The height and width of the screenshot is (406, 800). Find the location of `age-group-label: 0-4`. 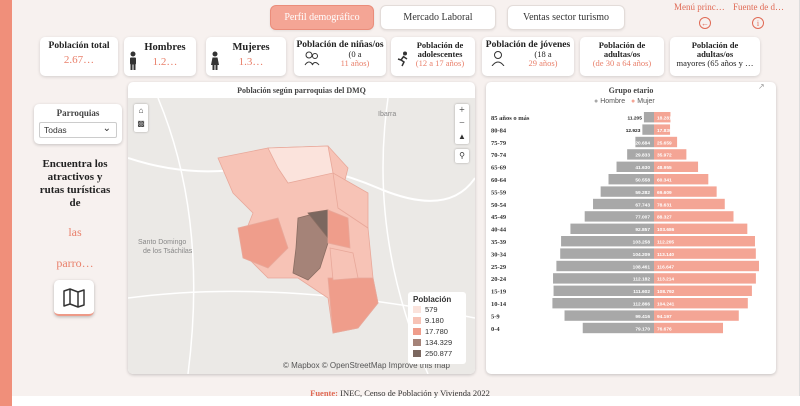

age-group-label: 0-4 is located at coordinates (495, 329).